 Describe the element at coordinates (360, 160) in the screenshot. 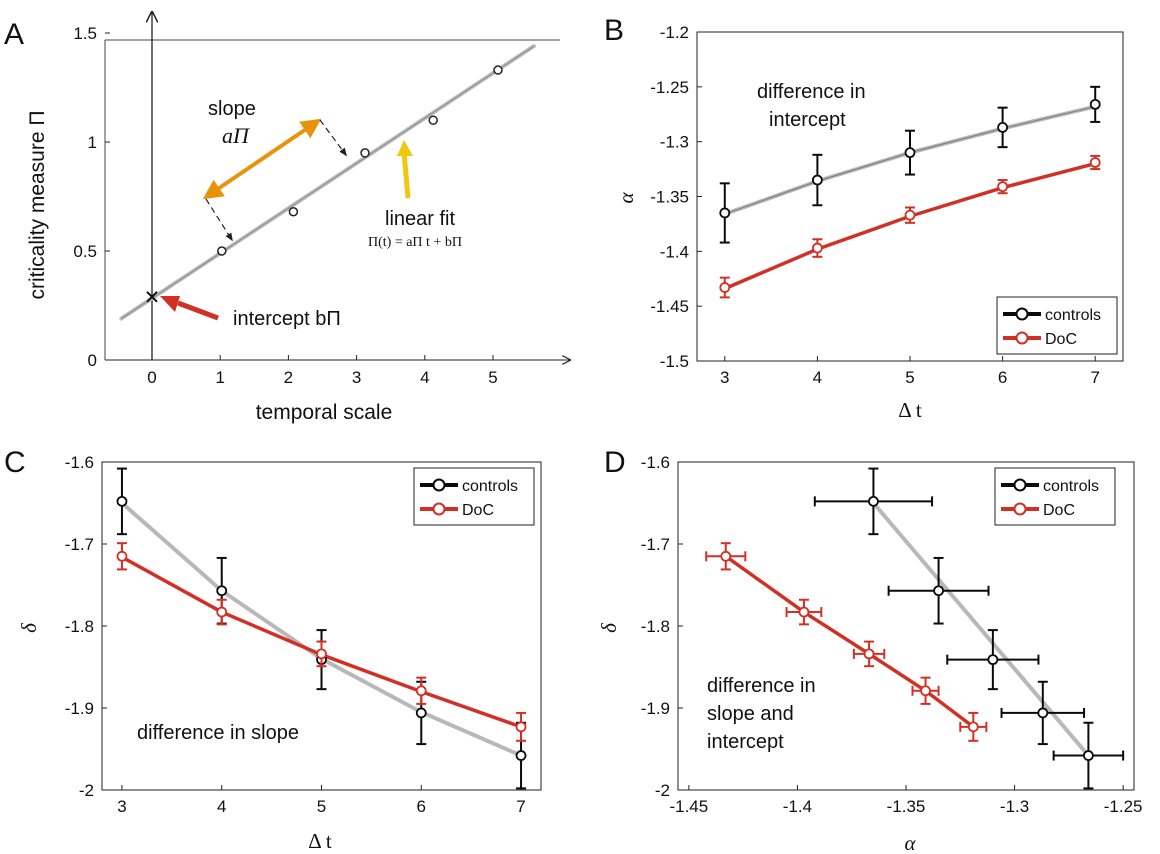

I see `panel-a-points` at that location.